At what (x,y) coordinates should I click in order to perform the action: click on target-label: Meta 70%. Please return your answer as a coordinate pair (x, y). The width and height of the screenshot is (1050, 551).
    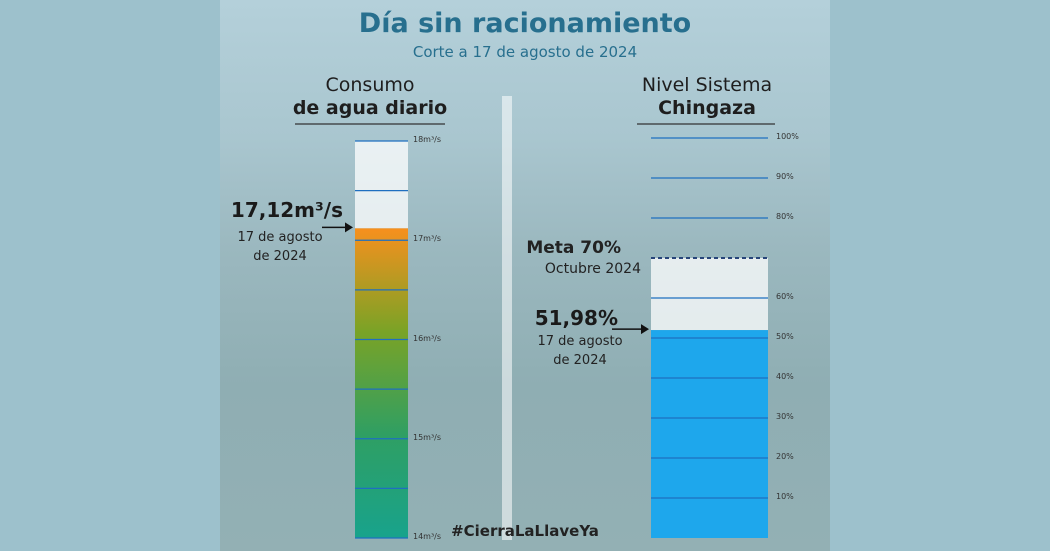
    Looking at the image, I should click on (573, 248).